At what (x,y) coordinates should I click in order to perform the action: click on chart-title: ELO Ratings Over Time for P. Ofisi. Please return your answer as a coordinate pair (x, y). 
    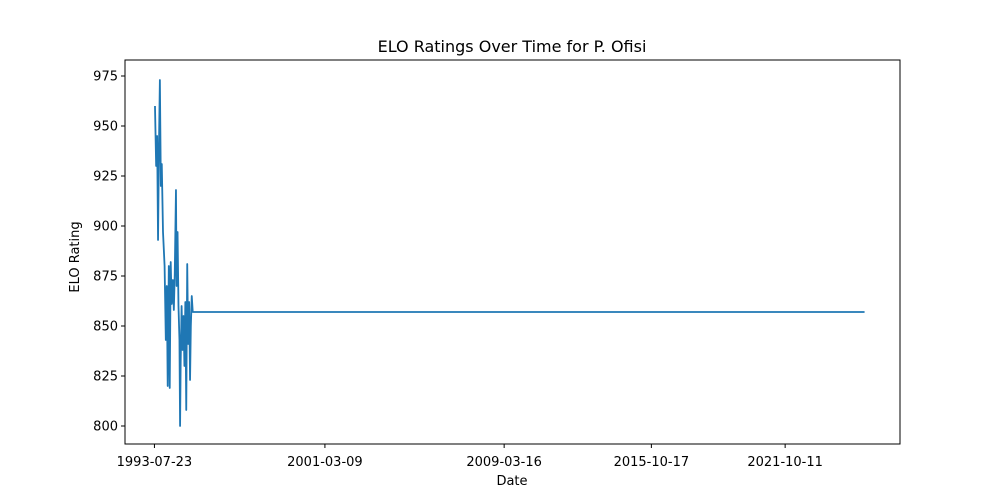
    Looking at the image, I should click on (512, 46).